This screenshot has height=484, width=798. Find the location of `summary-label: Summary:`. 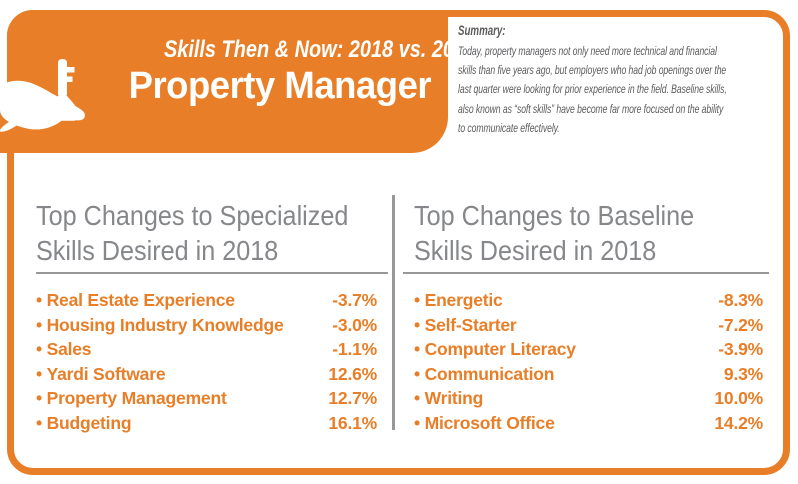

summary-label: Summary: is located at coordinates (482, 30).